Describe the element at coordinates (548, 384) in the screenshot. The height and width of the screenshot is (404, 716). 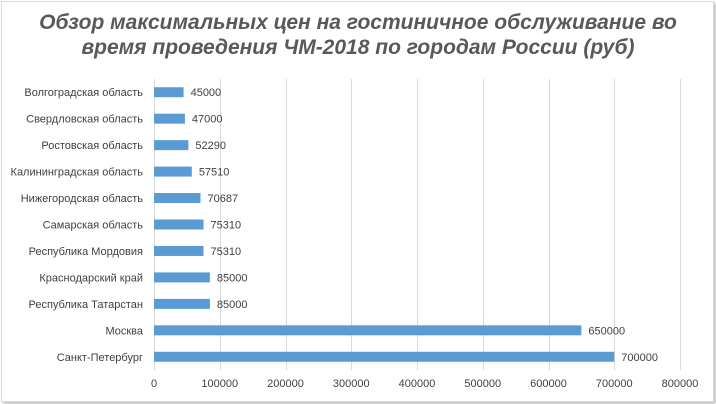
I see `x-tick-label: 600000` at that location.